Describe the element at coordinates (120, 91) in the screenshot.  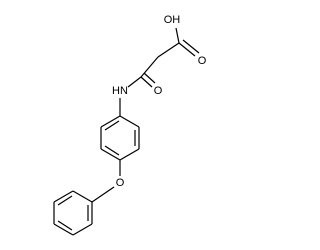
I see `atom-label: HN` at that location.